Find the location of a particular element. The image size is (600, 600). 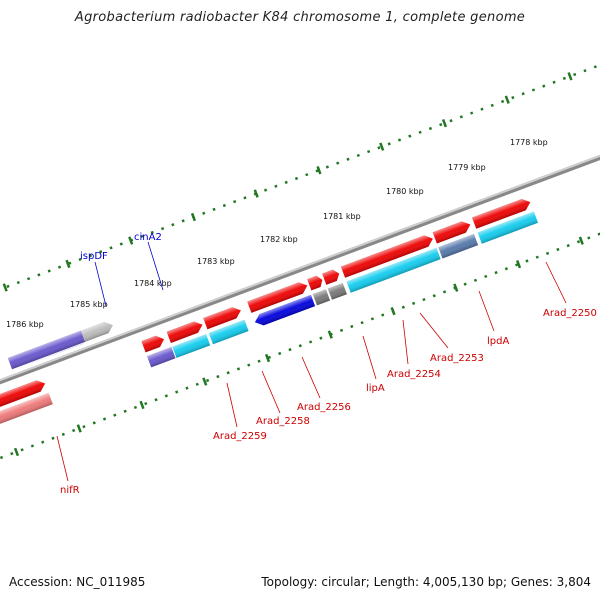

gene-label-arad-2258: Arad_2258 is located at coordinates (283, 421).